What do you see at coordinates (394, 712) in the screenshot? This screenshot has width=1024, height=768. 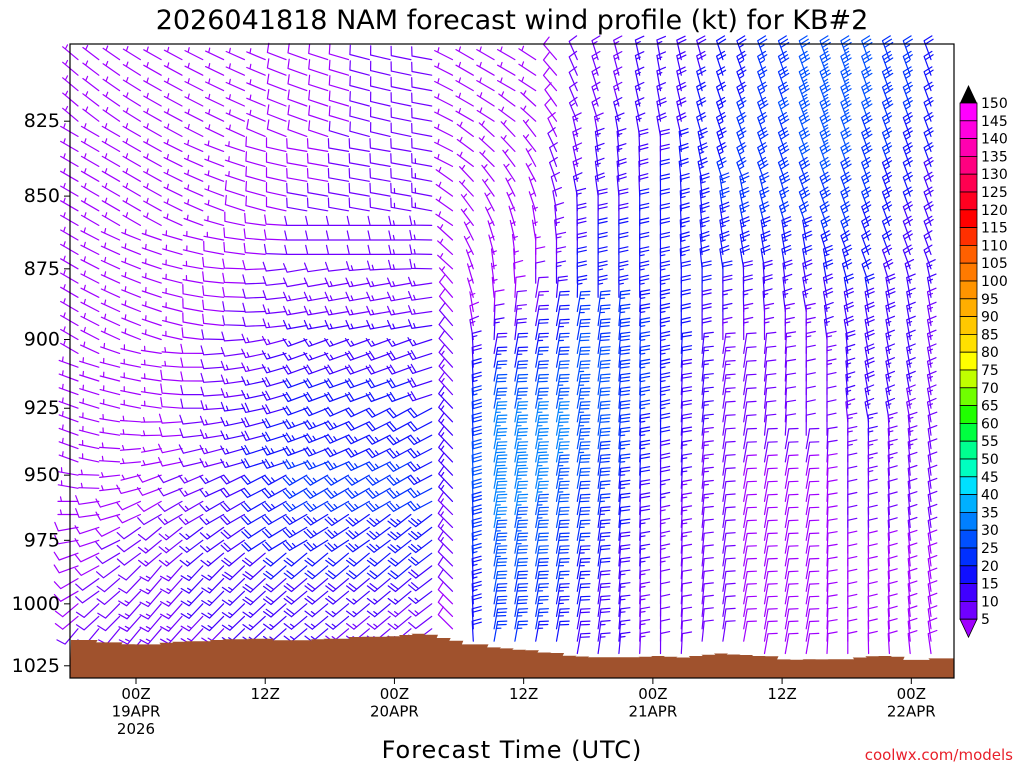 I see `x-tick-label: 20APR` at bounding box center [394, 712].